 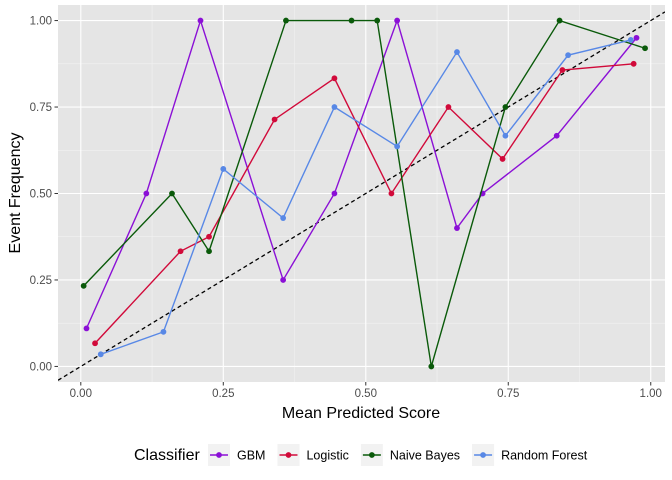 I want to click on legend-item-gbm: GBM, so click(x=236, y=455).